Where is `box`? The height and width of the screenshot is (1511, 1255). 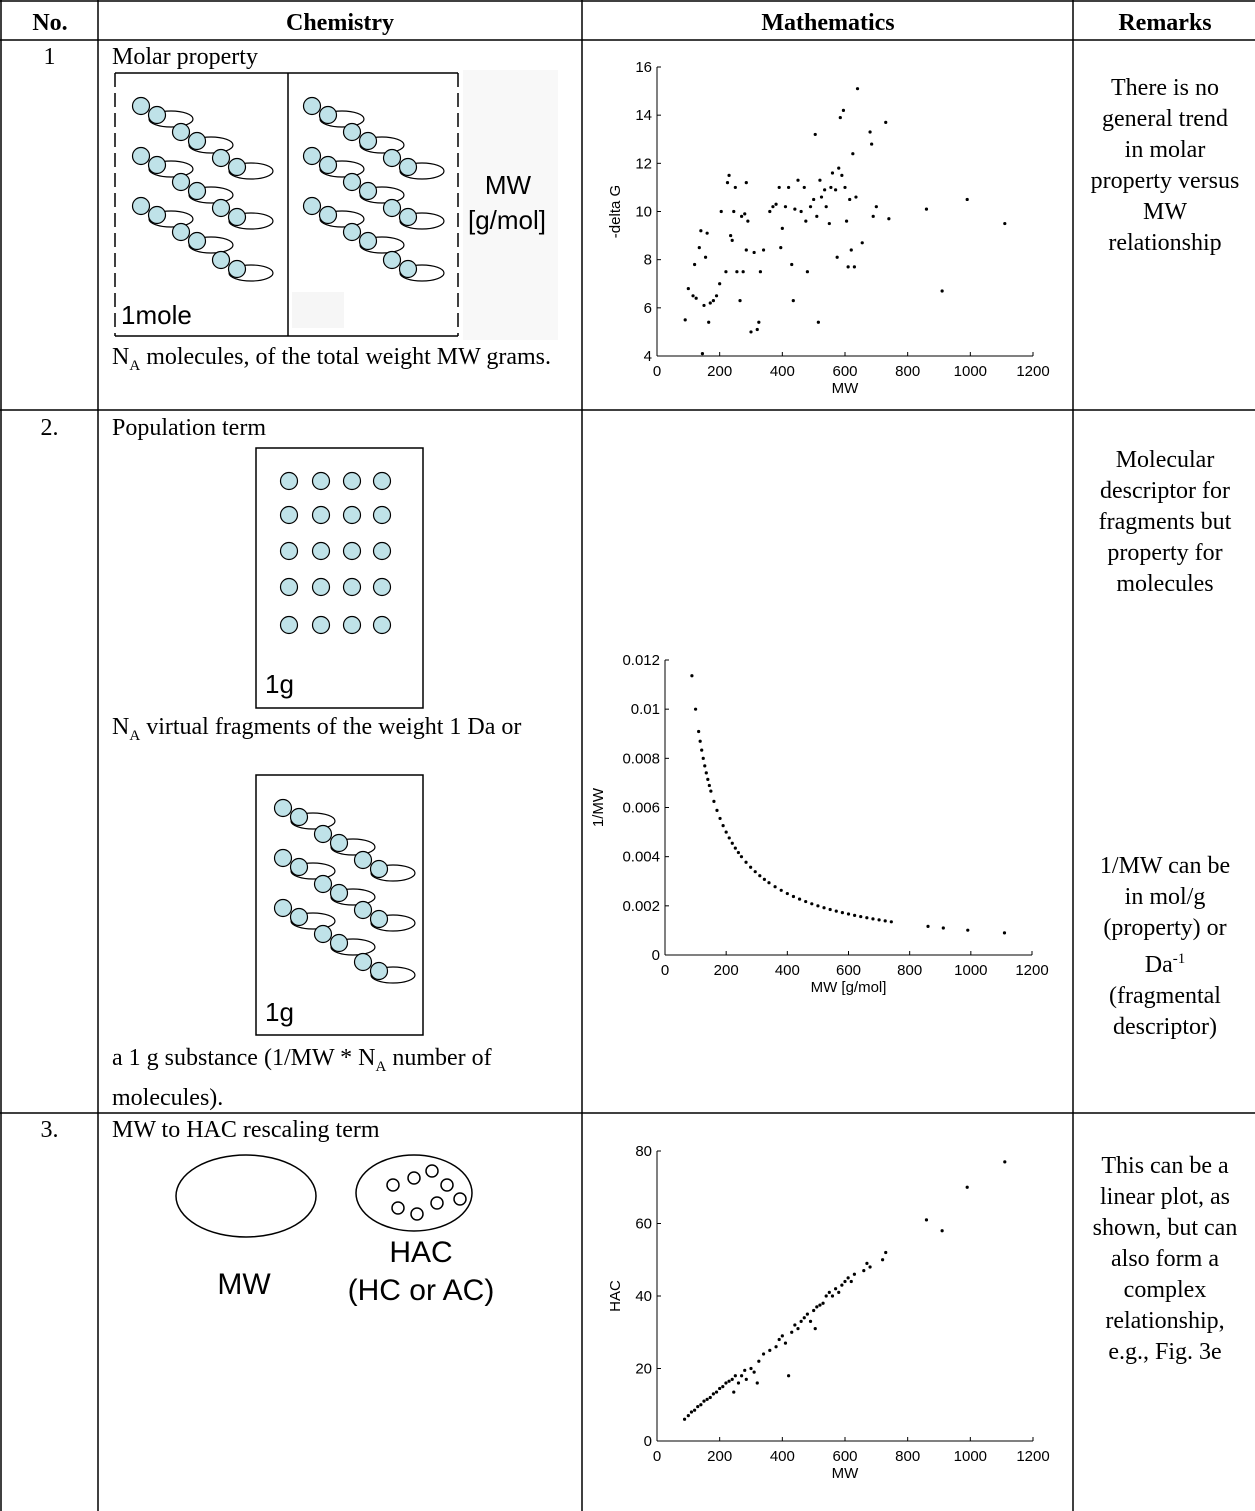
box is located at coordinates (339, 578).